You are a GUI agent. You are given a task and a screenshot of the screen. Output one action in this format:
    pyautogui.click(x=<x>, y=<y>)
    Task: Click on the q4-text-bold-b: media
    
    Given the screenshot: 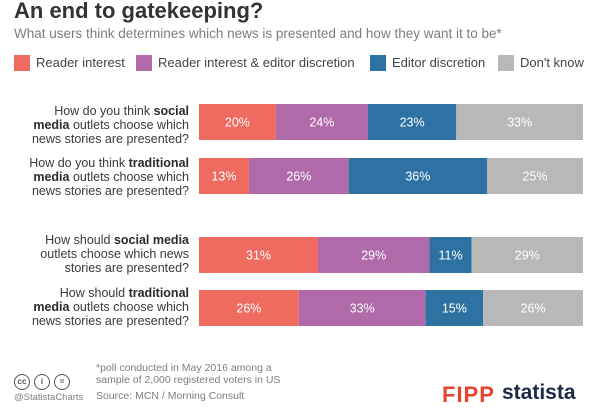 What is the action you would take?
    pyautogui.click(x=51, y=307)
    